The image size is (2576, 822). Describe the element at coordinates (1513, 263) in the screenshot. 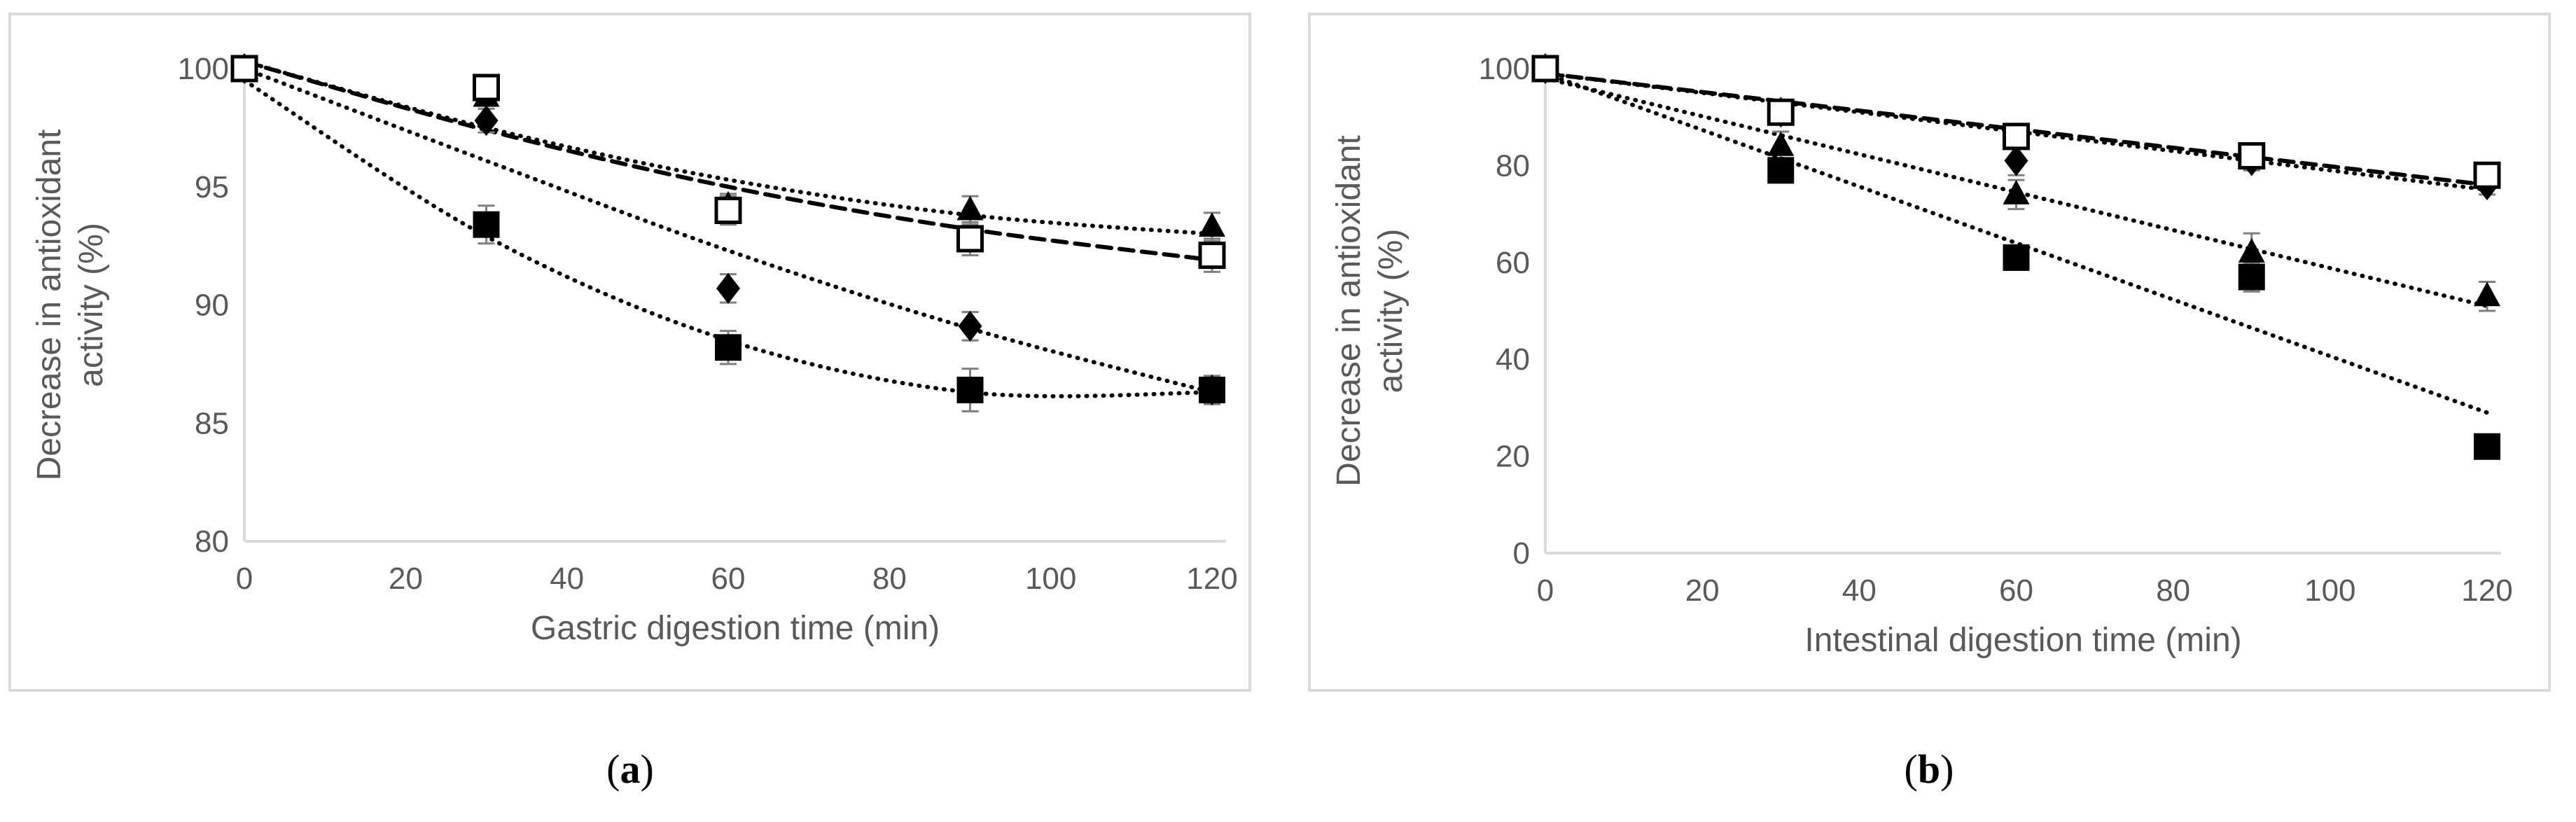

I see `y-tick-label: 60` at that location.